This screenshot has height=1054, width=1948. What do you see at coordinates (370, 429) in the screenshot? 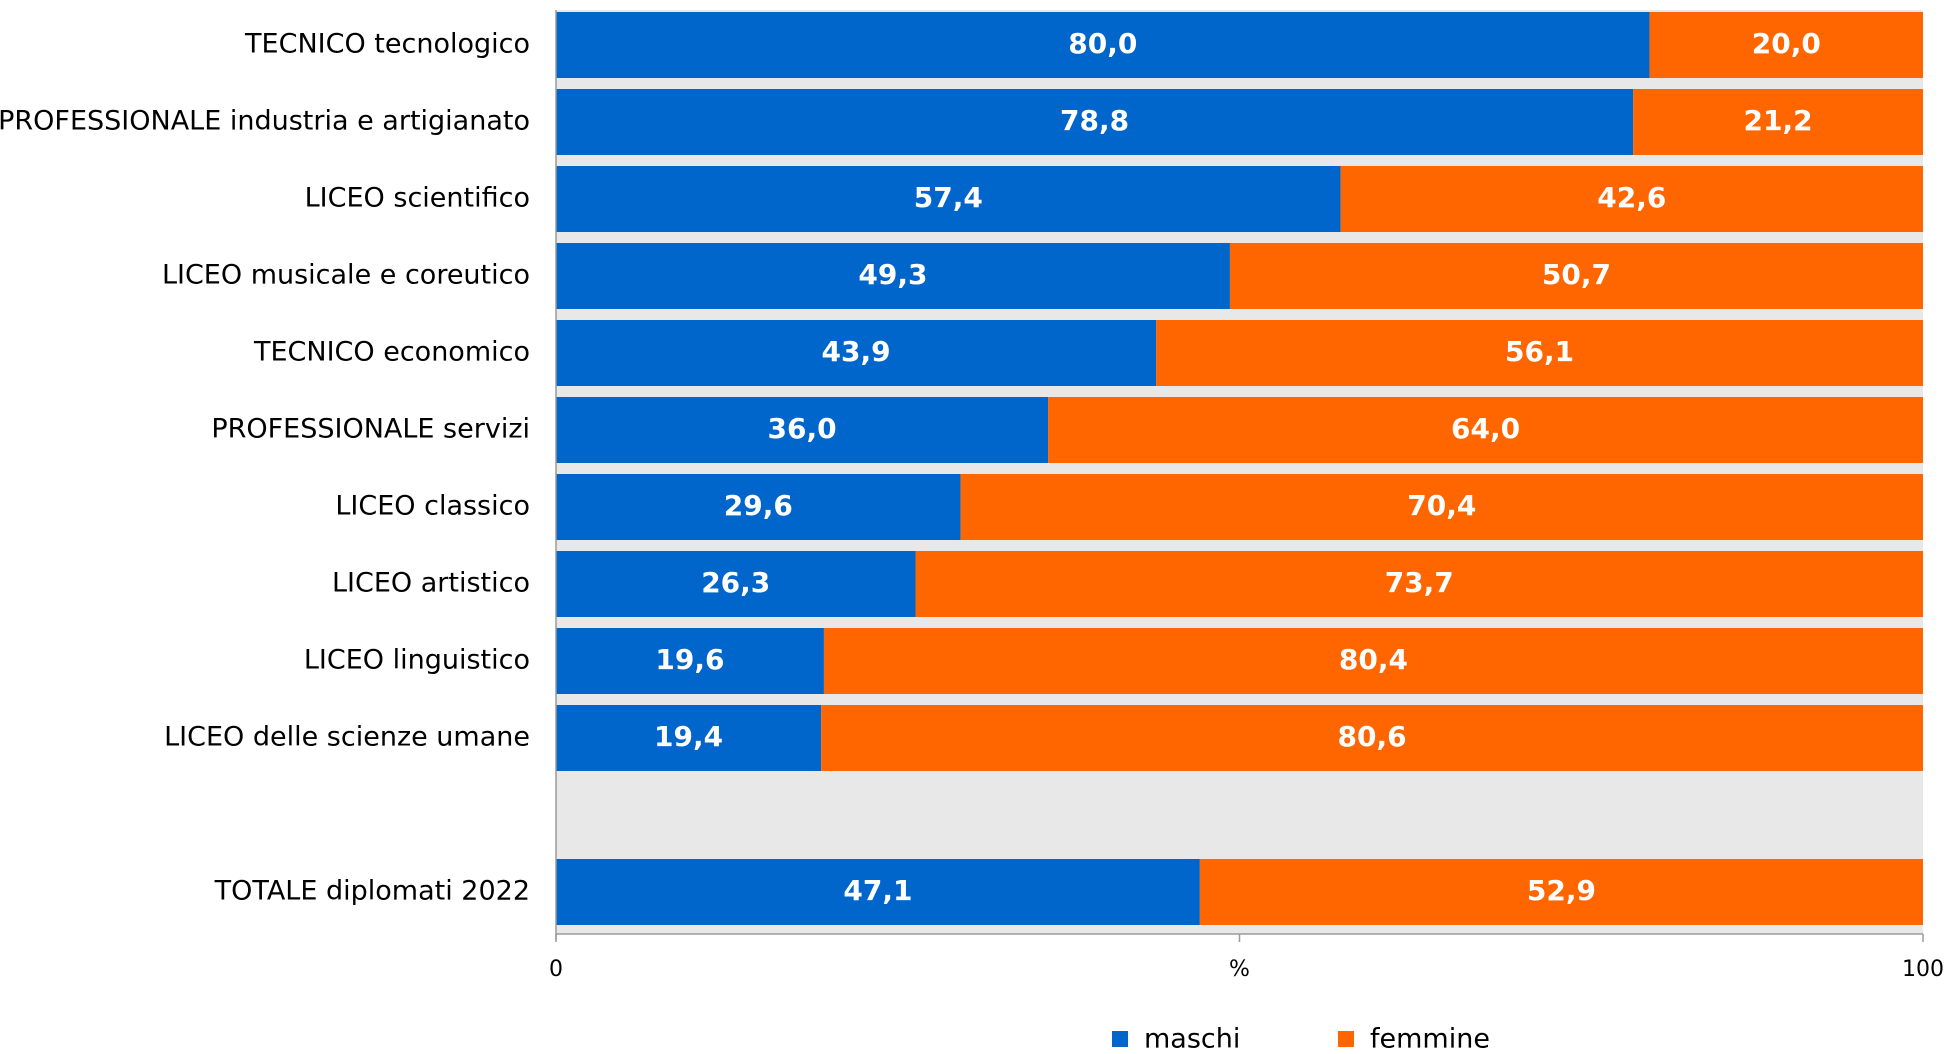
I see `category-label: PROFESSIONALE servizi` at bounding box center [370, 429].